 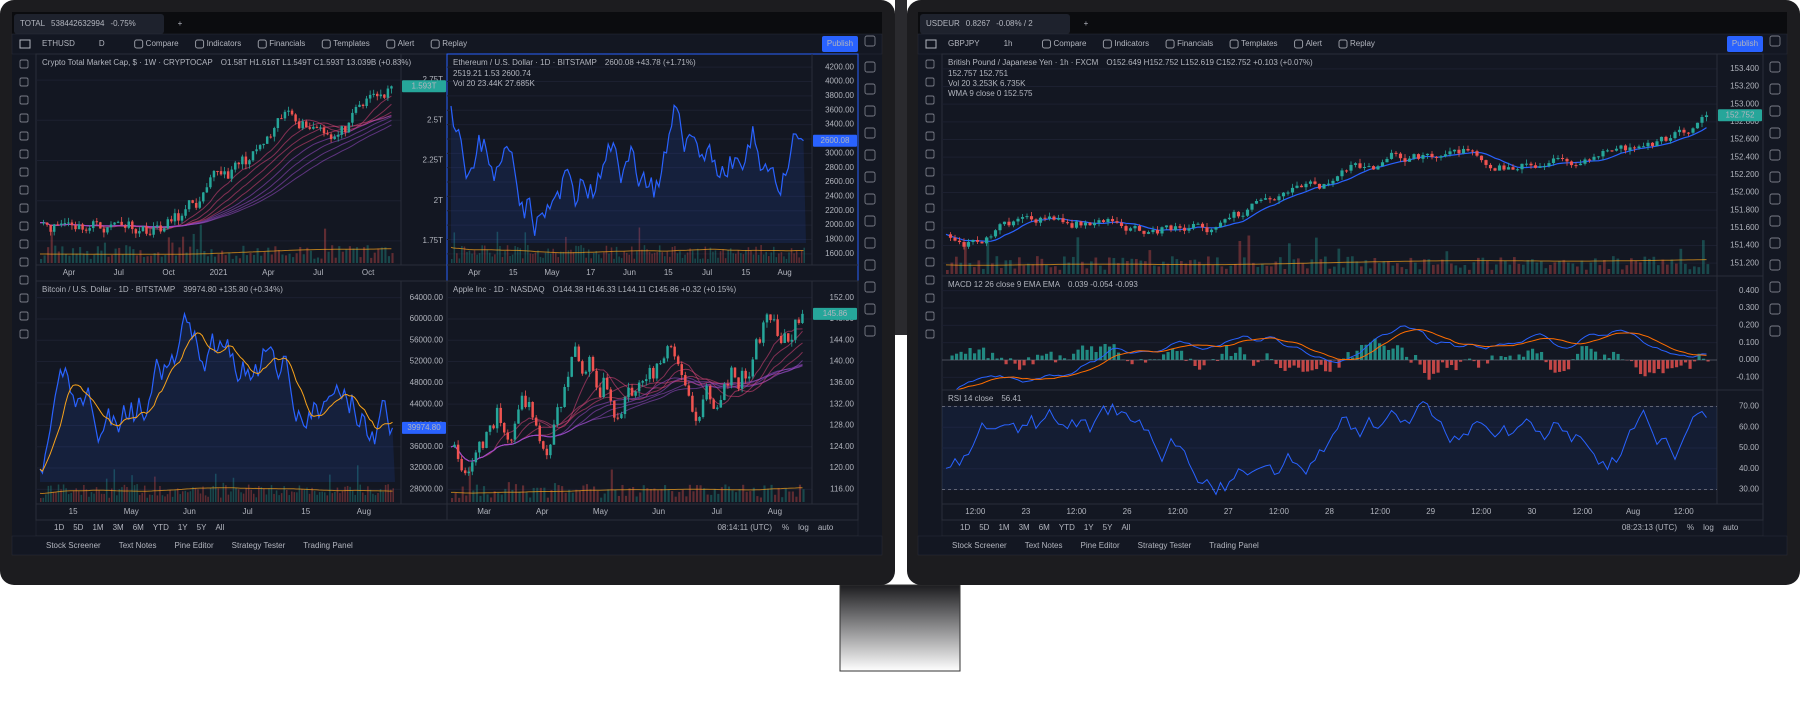 What do you see at coordinates (1749, 307) in the screenshot?
I see `price-axis-label: 0.300` at bounding box center [1749, 307].